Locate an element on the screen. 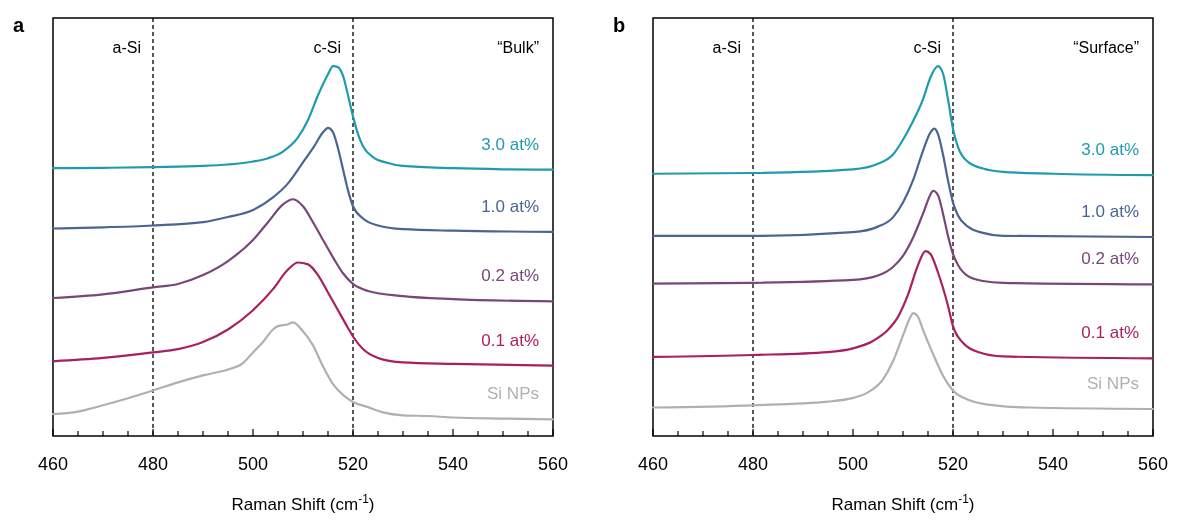 The height and width of the screenshot is (527, 1188). text: “Surface” is located at coordinates (1106, 47).